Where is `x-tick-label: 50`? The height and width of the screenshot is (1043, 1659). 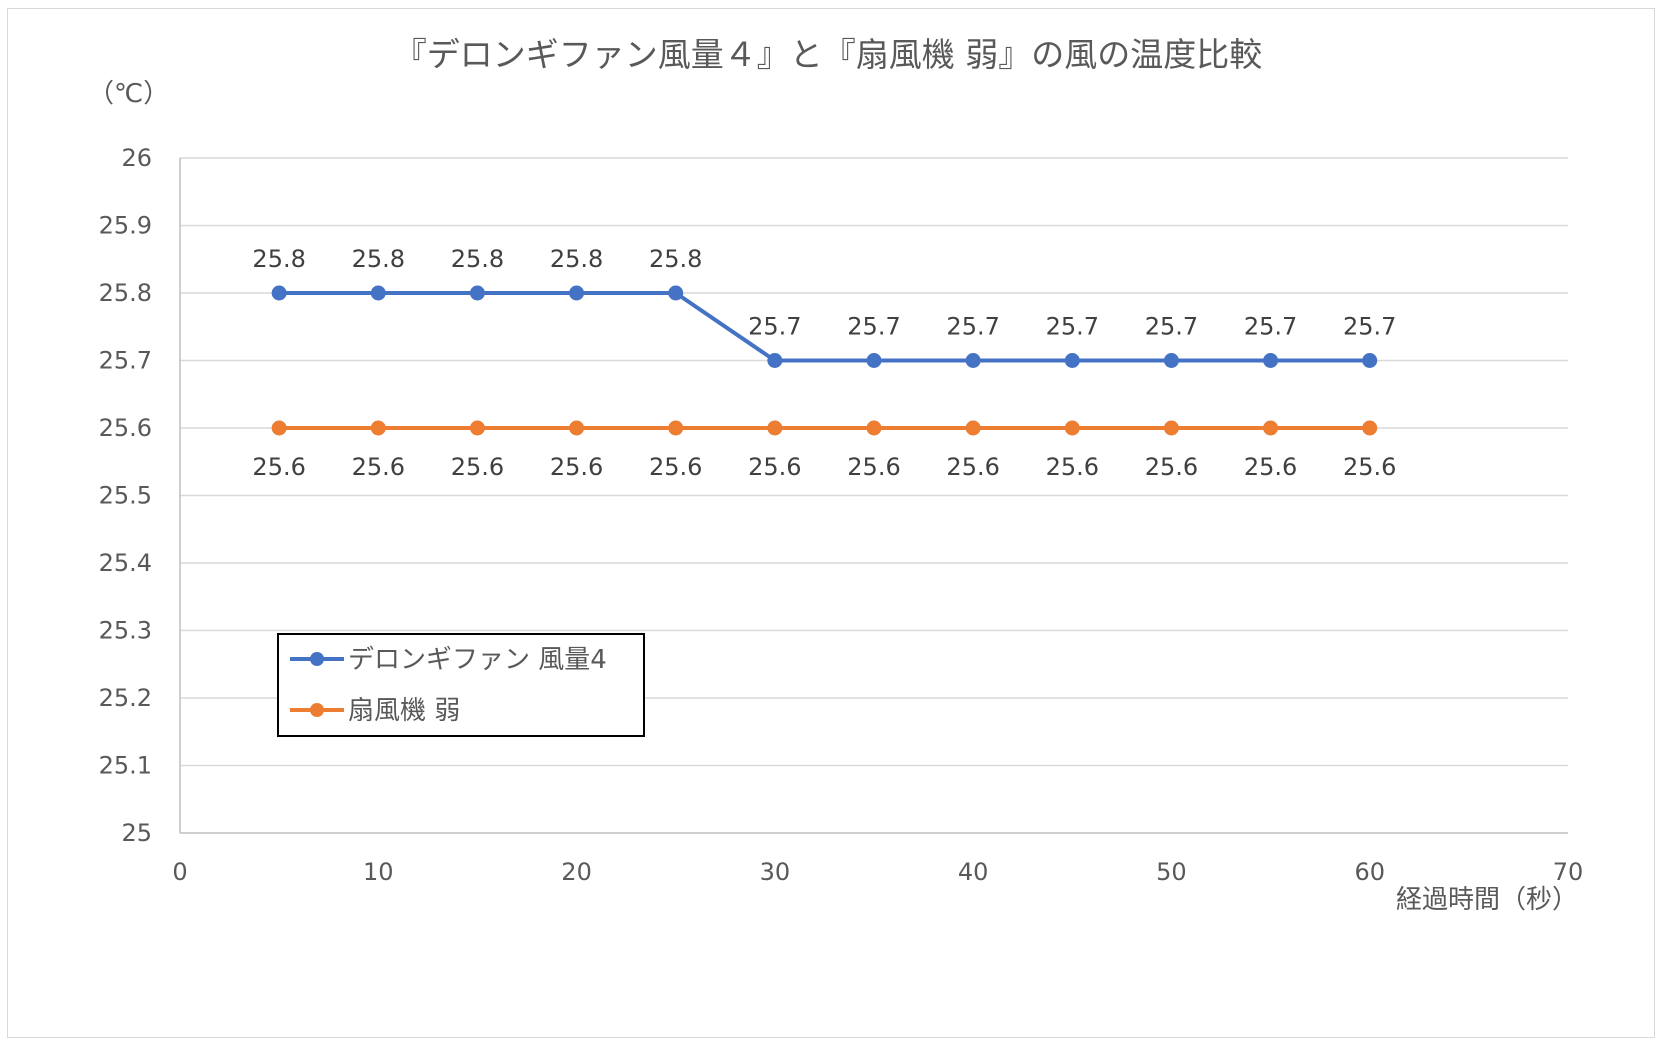 x-tick-label: 50 is located at coordinates (1171, 872).